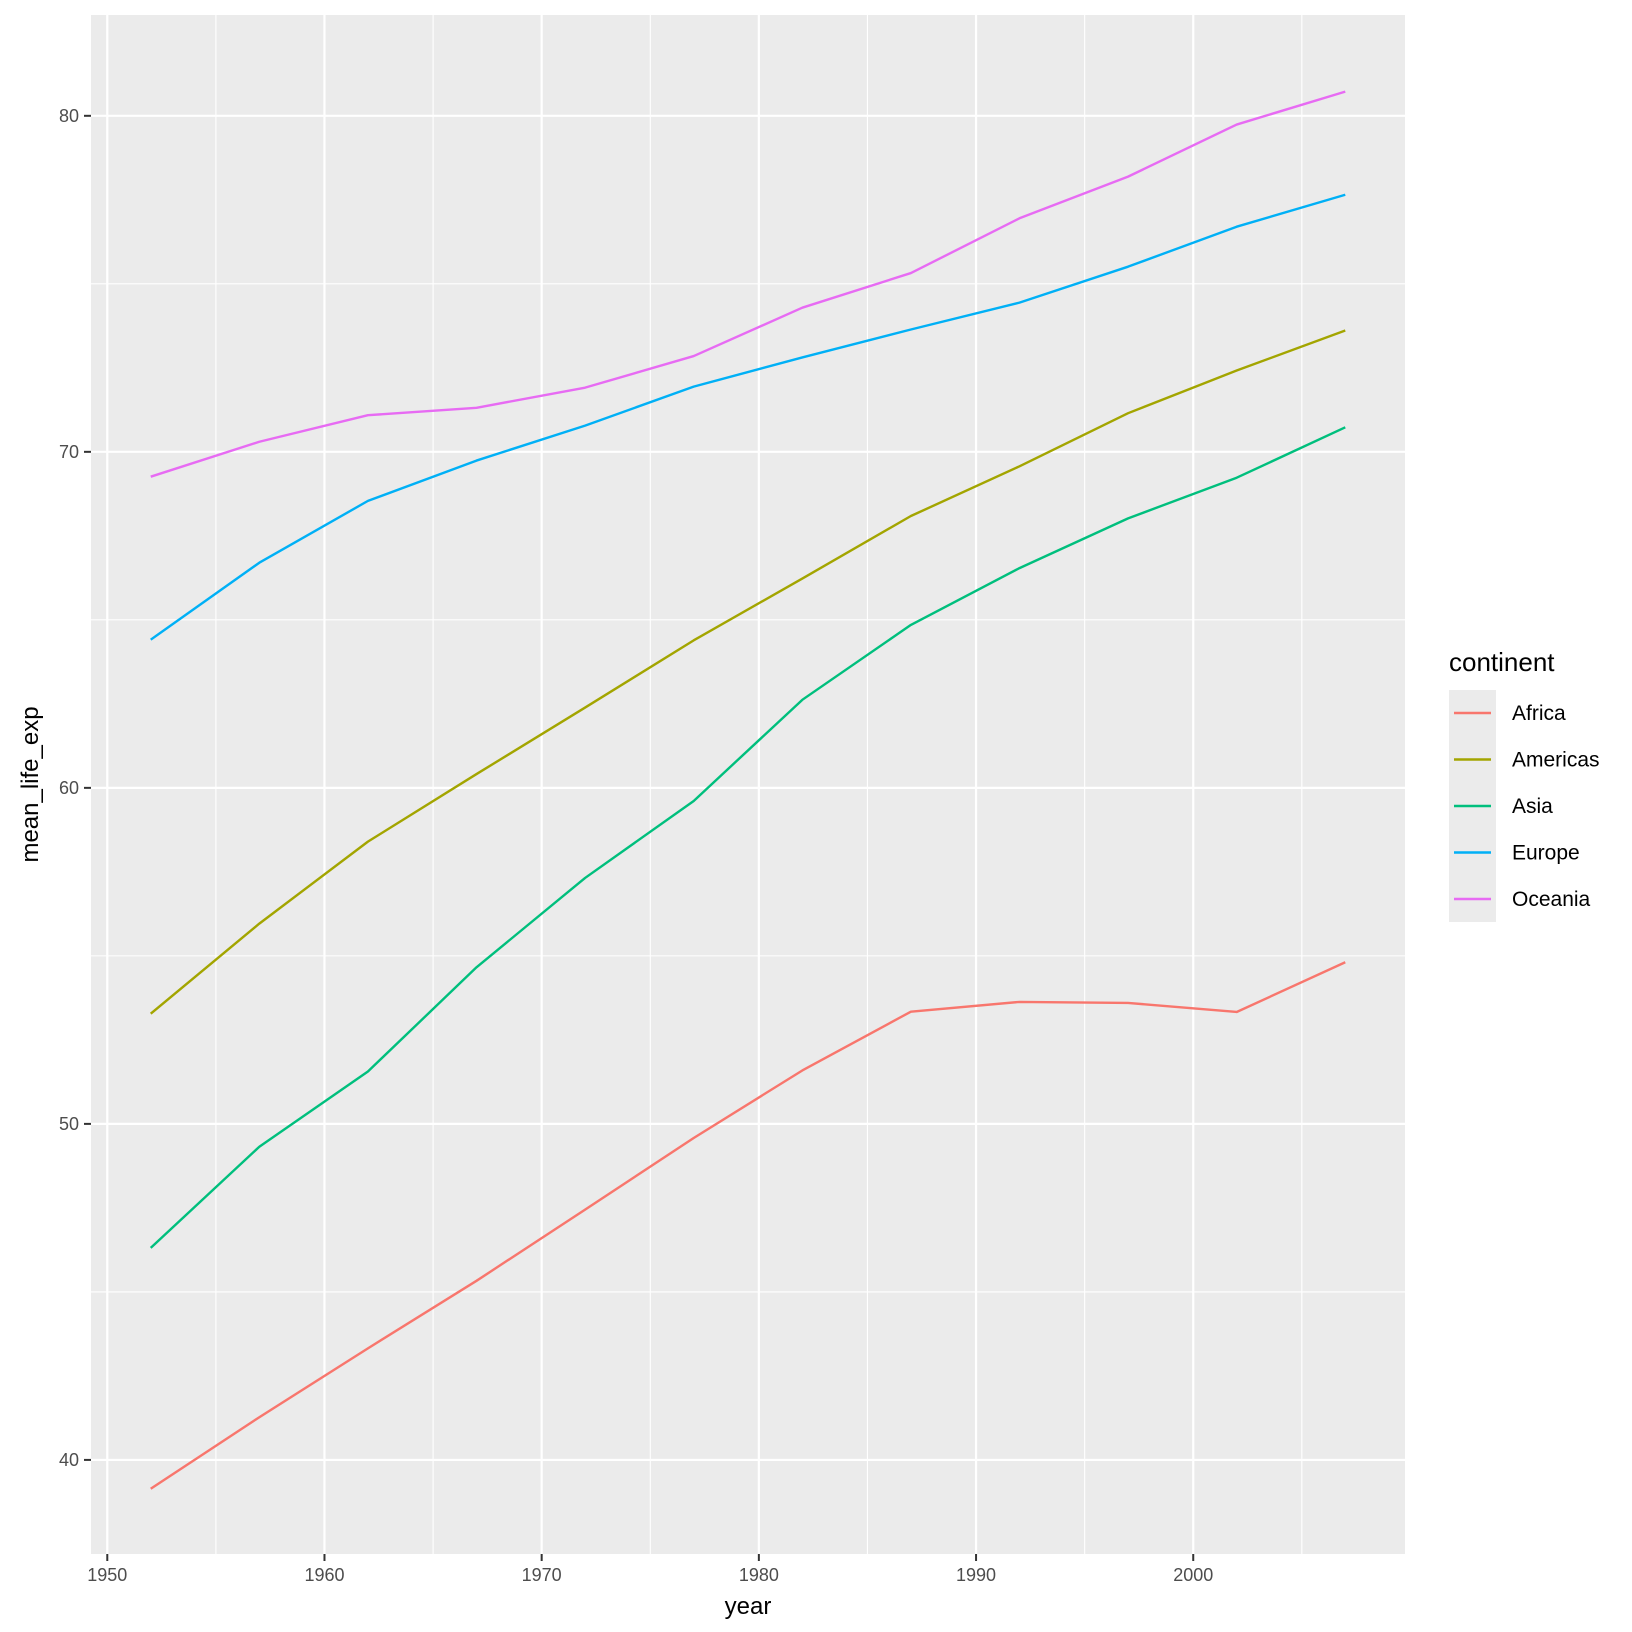 This screenshot has height=1632, width=1632. I want to click on x-tick-label: 2000, so click(1193, 1575).